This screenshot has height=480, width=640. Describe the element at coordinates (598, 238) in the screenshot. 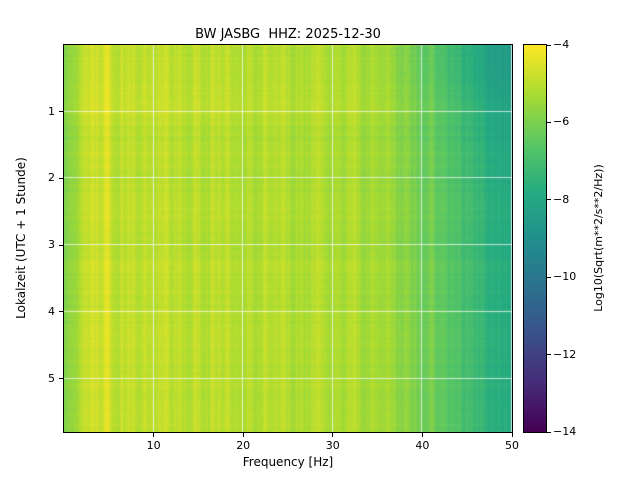

I see `colorbar-label: Log10(Sqrt(m**2/s**2/Hz))` at that location.